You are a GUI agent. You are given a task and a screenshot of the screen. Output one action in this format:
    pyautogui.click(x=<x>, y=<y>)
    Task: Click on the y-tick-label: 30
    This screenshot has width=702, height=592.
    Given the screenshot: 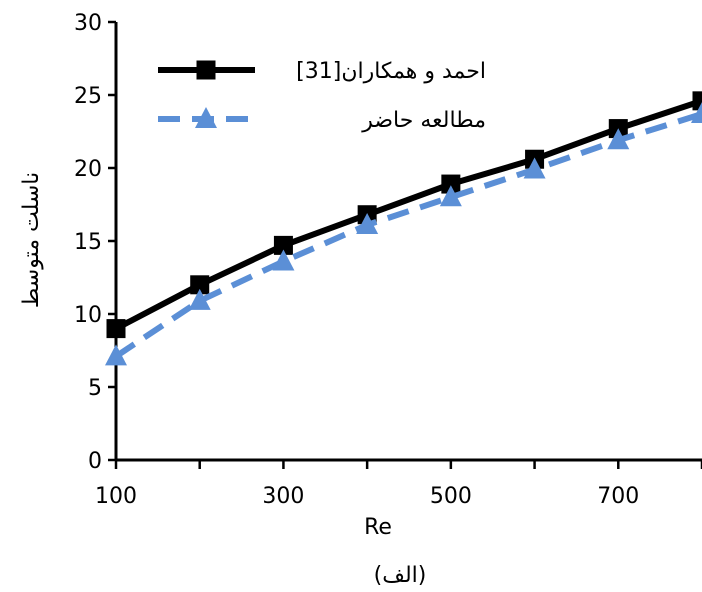 What is the action you would take?
    pyautogui.click(x=88, y=23)
    